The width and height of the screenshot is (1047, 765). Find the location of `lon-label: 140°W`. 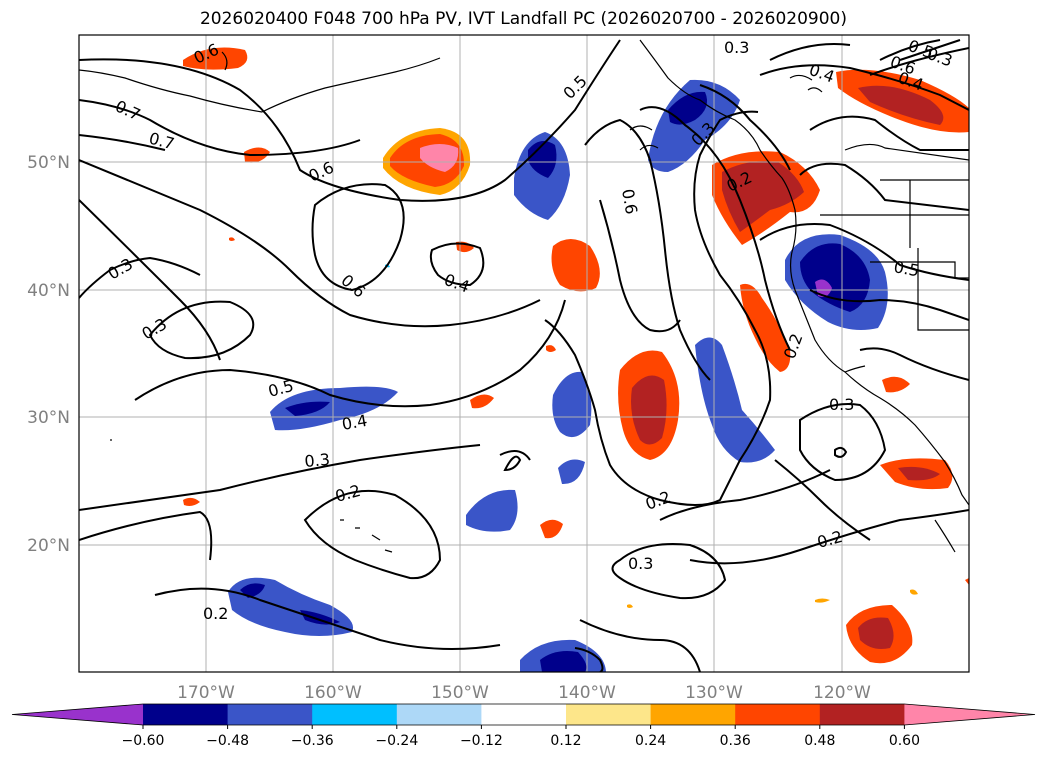

lon-label: 140°W is located at coordinates (587, 693).